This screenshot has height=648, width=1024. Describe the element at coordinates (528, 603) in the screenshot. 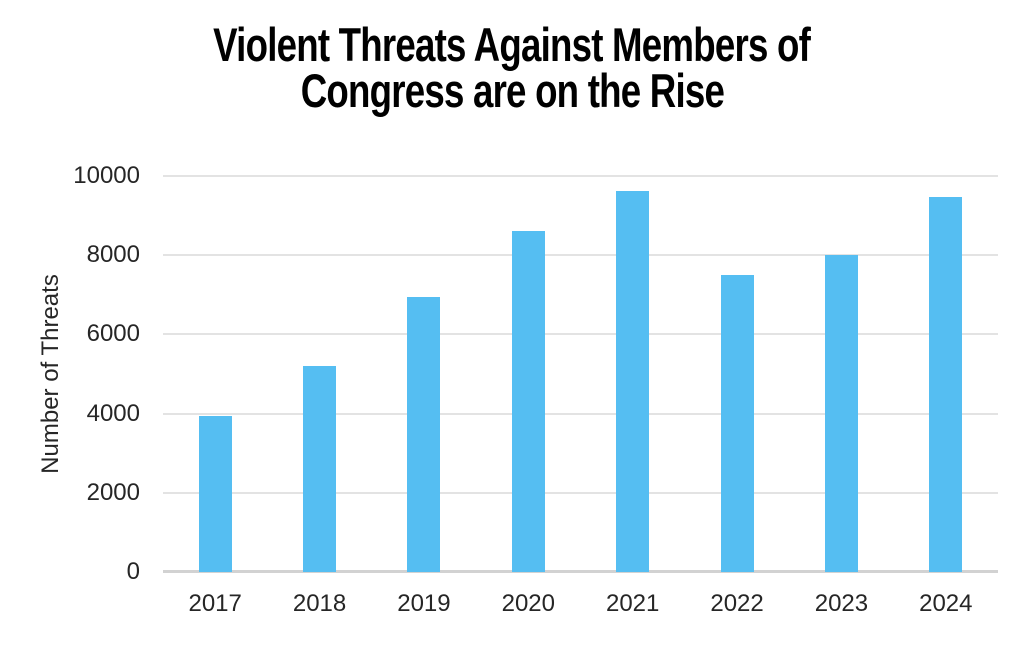

I see `x-tick-label-2020: 2020` at that location.